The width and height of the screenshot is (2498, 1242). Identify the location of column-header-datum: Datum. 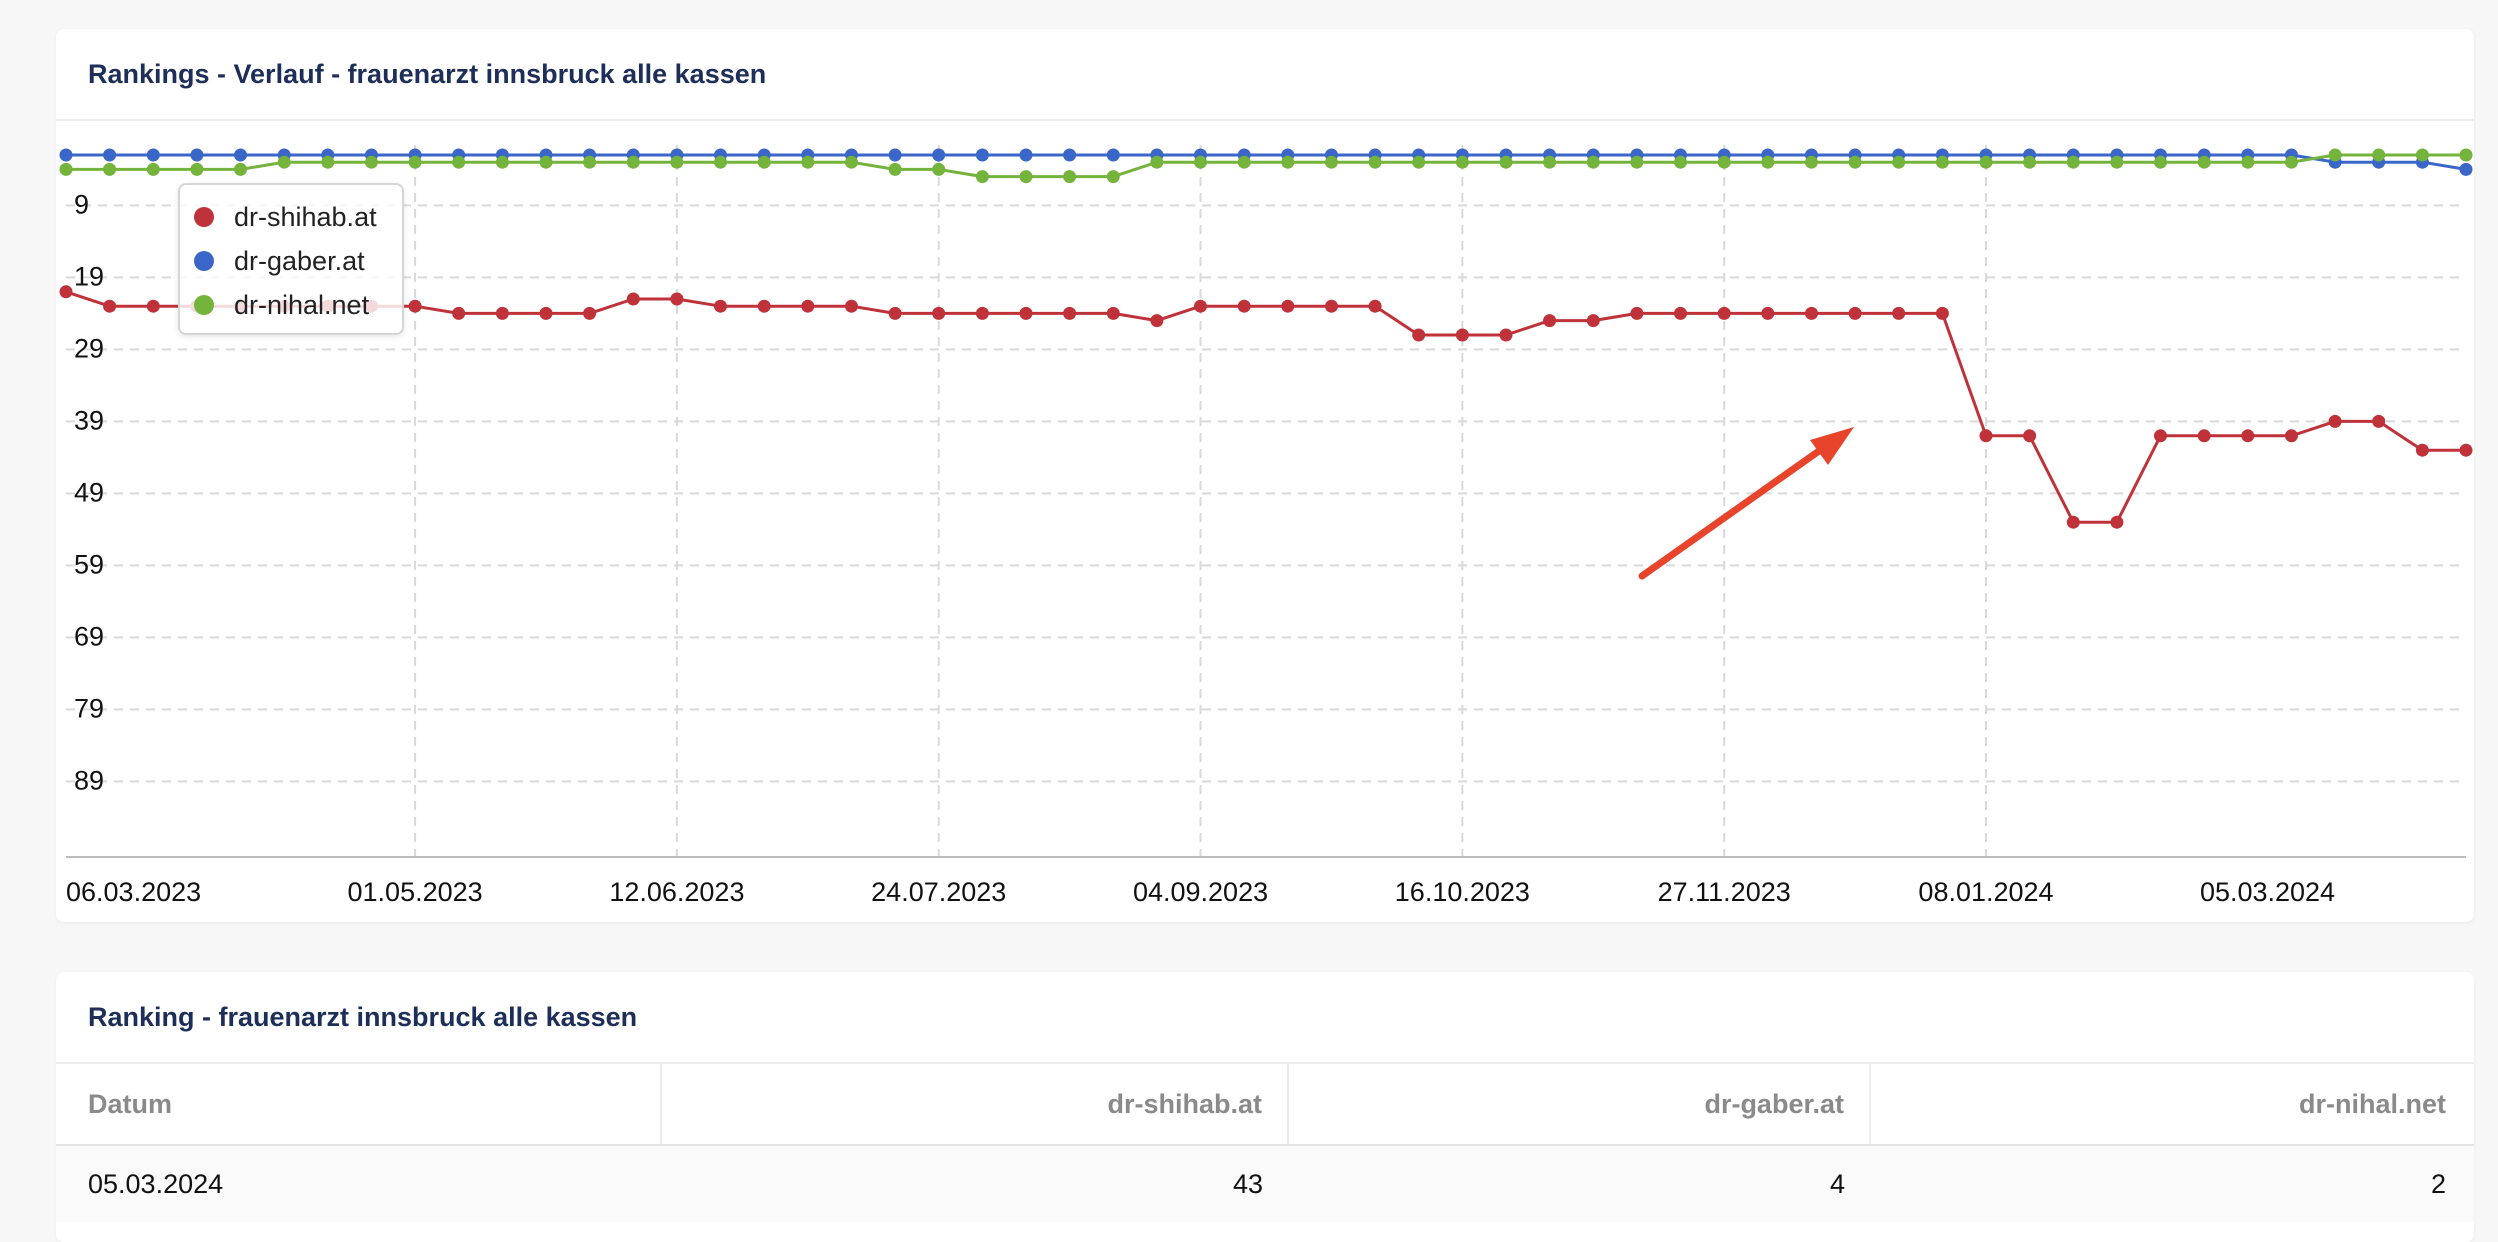
(359, 1105).